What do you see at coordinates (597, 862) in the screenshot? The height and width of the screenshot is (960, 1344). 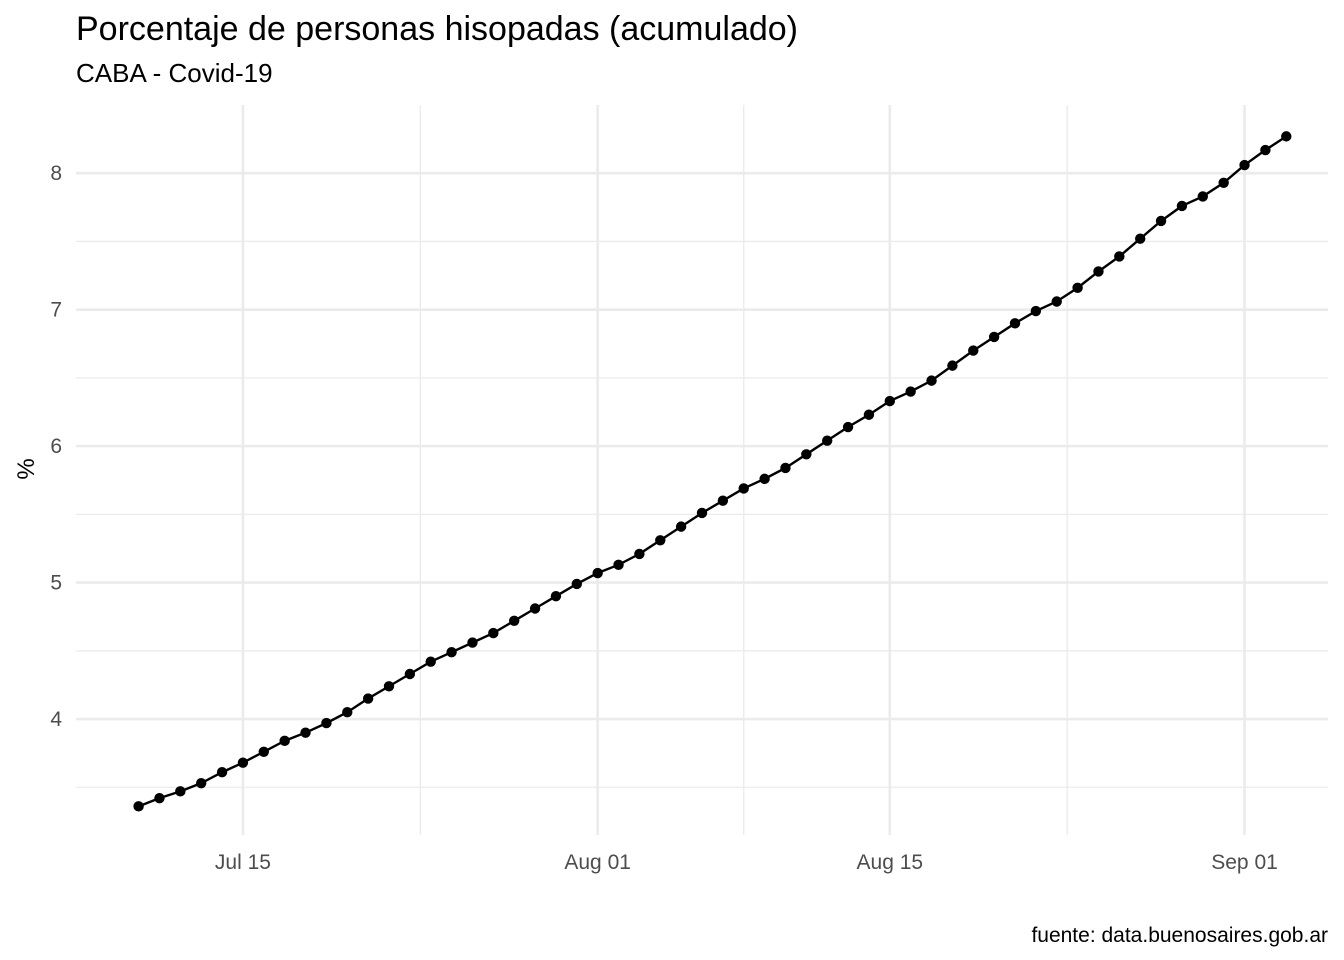 I see `x-tick-label: Aug 01` at bounding box center [597, 862].